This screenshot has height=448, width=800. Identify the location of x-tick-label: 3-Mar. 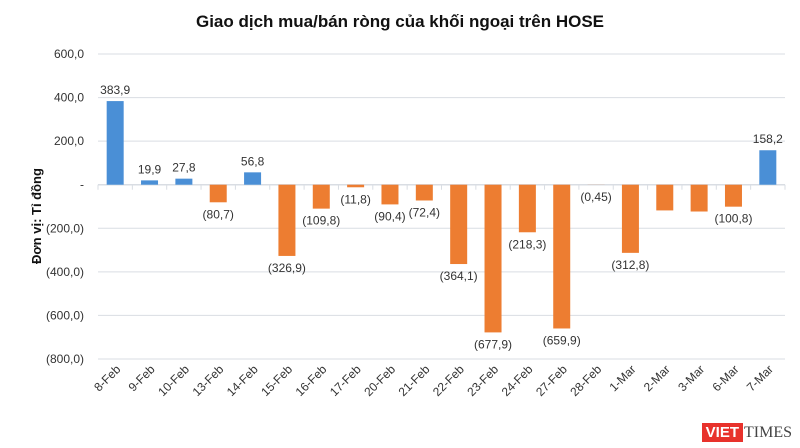
(691, 378).